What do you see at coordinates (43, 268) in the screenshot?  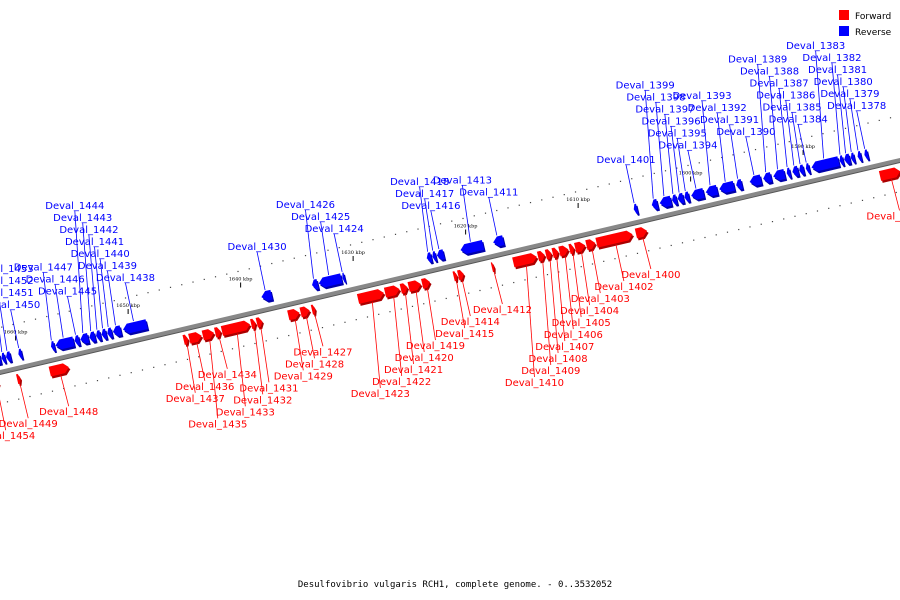 I see `gene-label: Deval_1447` at bounding box center [43, 268].